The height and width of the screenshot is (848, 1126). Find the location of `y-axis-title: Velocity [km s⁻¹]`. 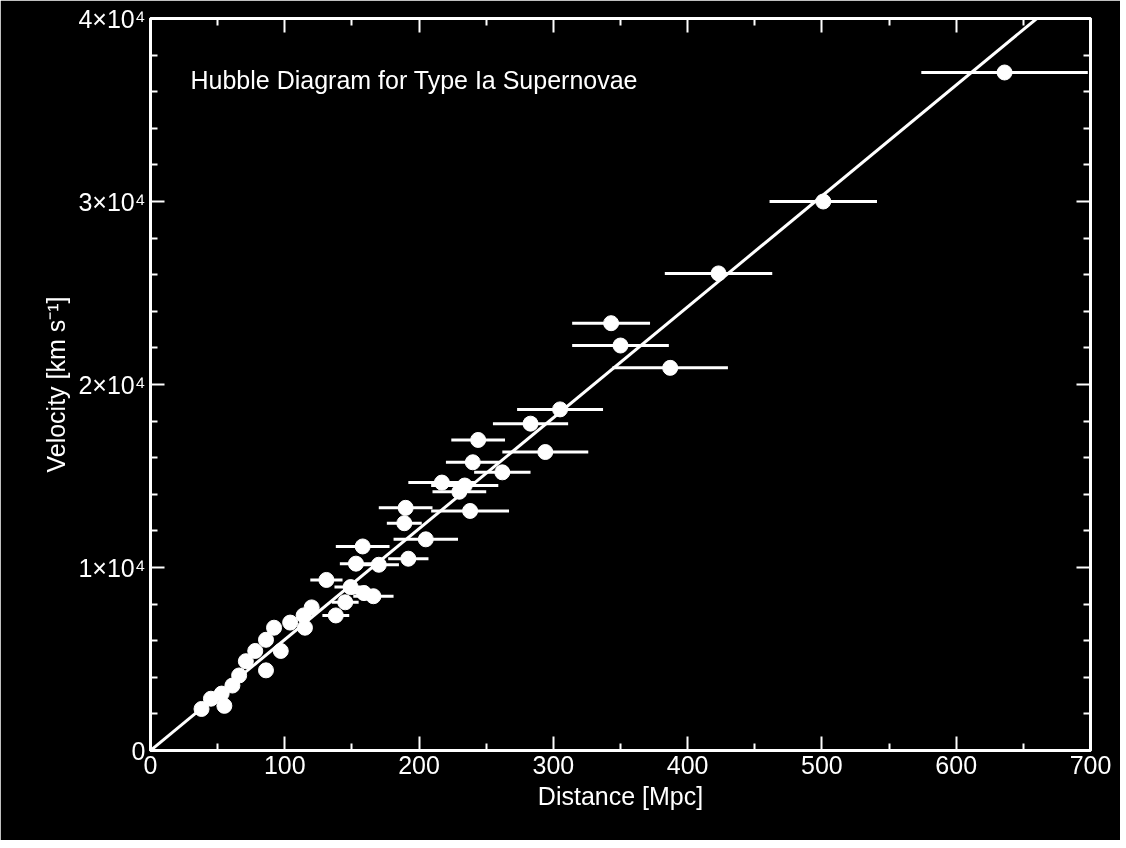

y-axis-title: Velocity [km s⁻¹] is located at coordinates (56, 384).